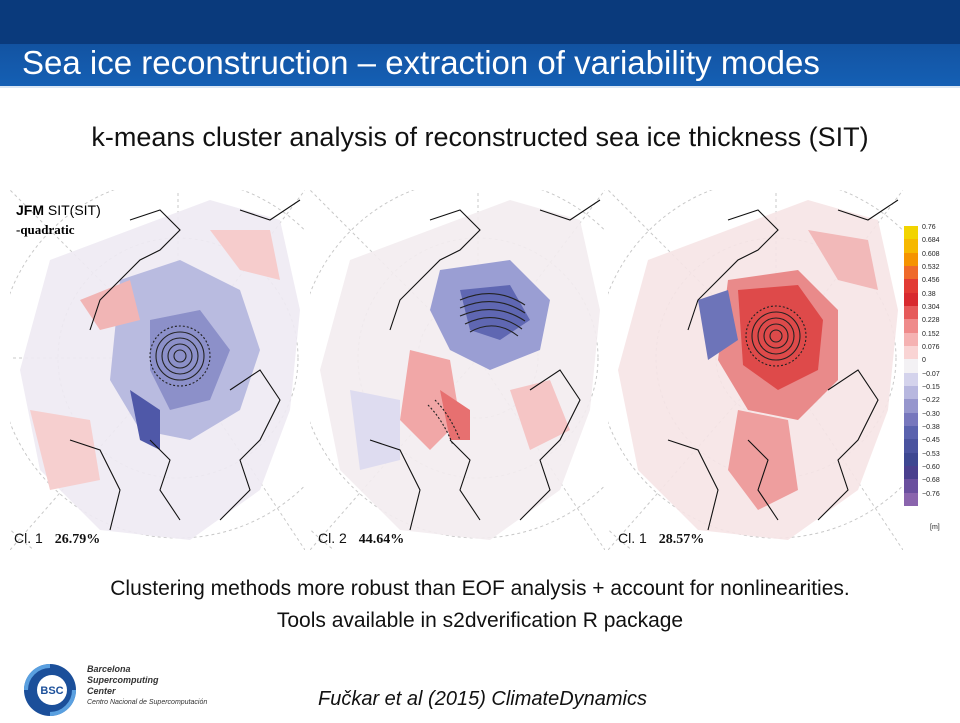 This screenshot has height=723, width=960. Describe the element at coordinates (480, 87) in the screenshot. I see `header-divider` at that location.